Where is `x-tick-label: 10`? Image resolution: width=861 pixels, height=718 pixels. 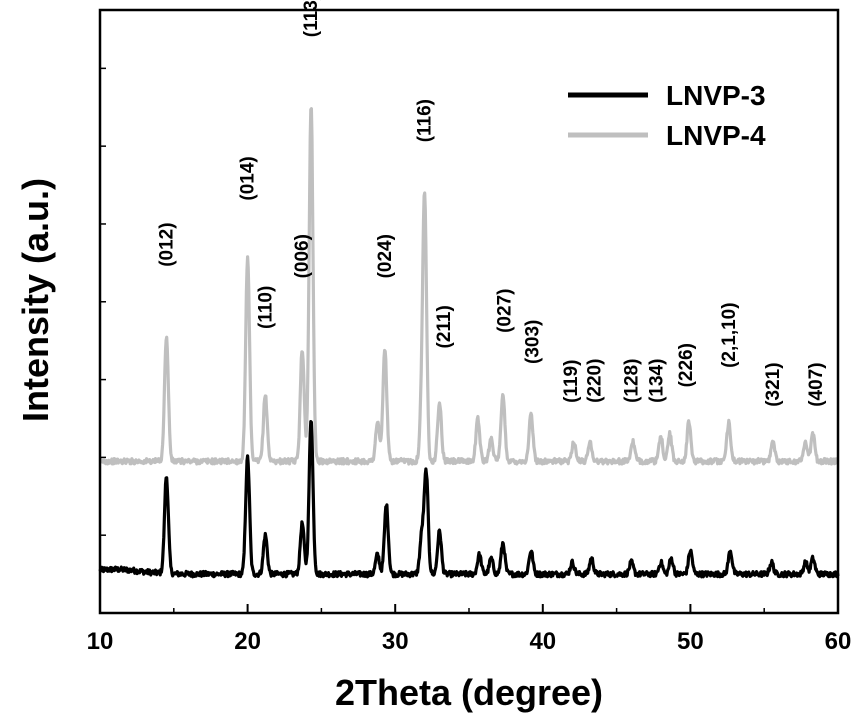 x-tick-label: 10 is located at coordinates (100, 641).